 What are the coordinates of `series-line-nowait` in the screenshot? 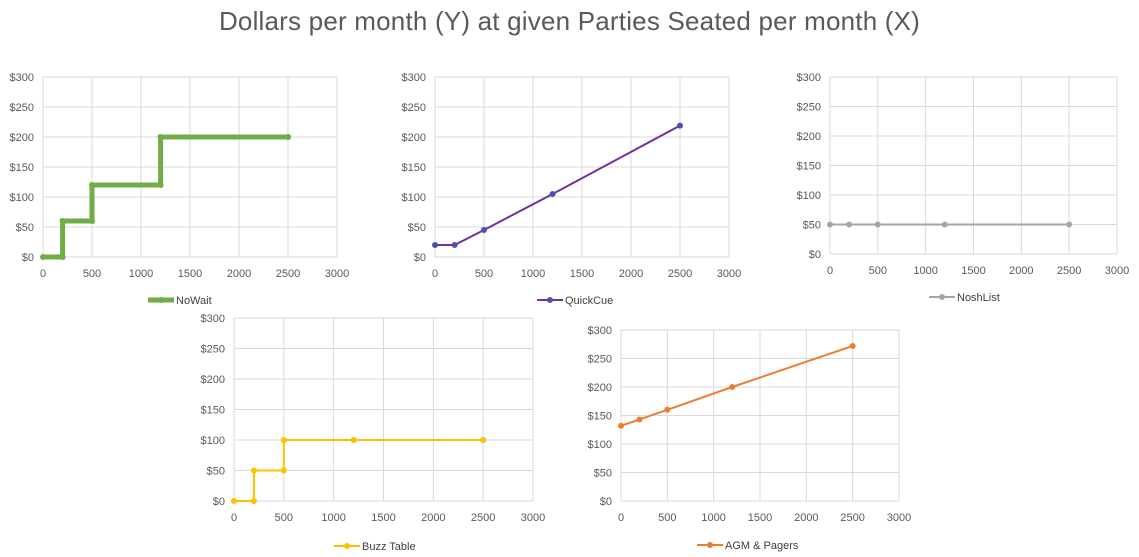 It's located at (165, 197).